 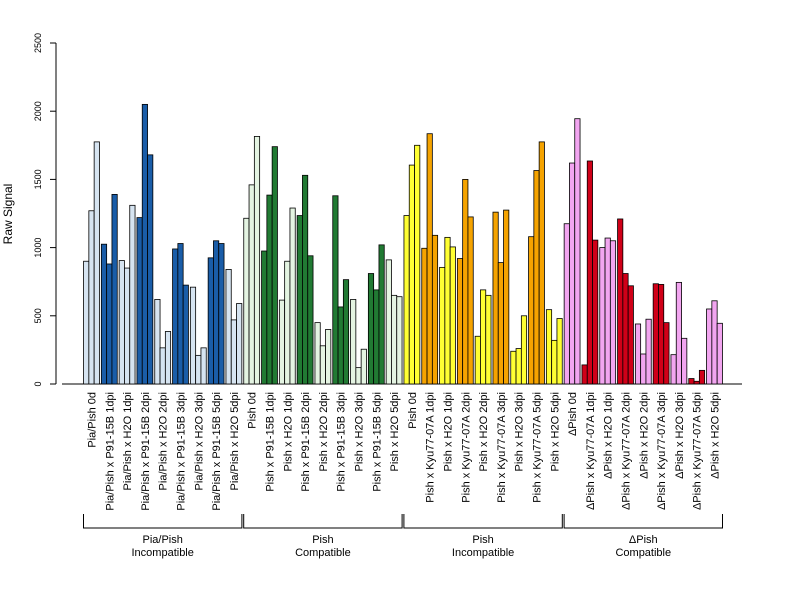 What do you see at coordinates (199, 441) in the screenshot?
I see `x-tick-label: Pia/Pish x H2O 3dpi` at bounding box center [199, 441].